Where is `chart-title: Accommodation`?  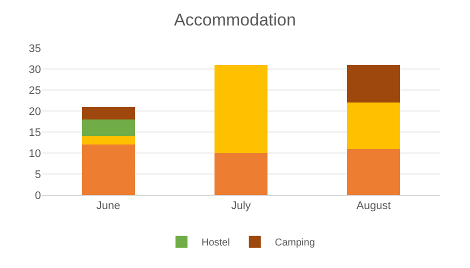
chart-title: Accommodation is located at coordinates (235, 20).